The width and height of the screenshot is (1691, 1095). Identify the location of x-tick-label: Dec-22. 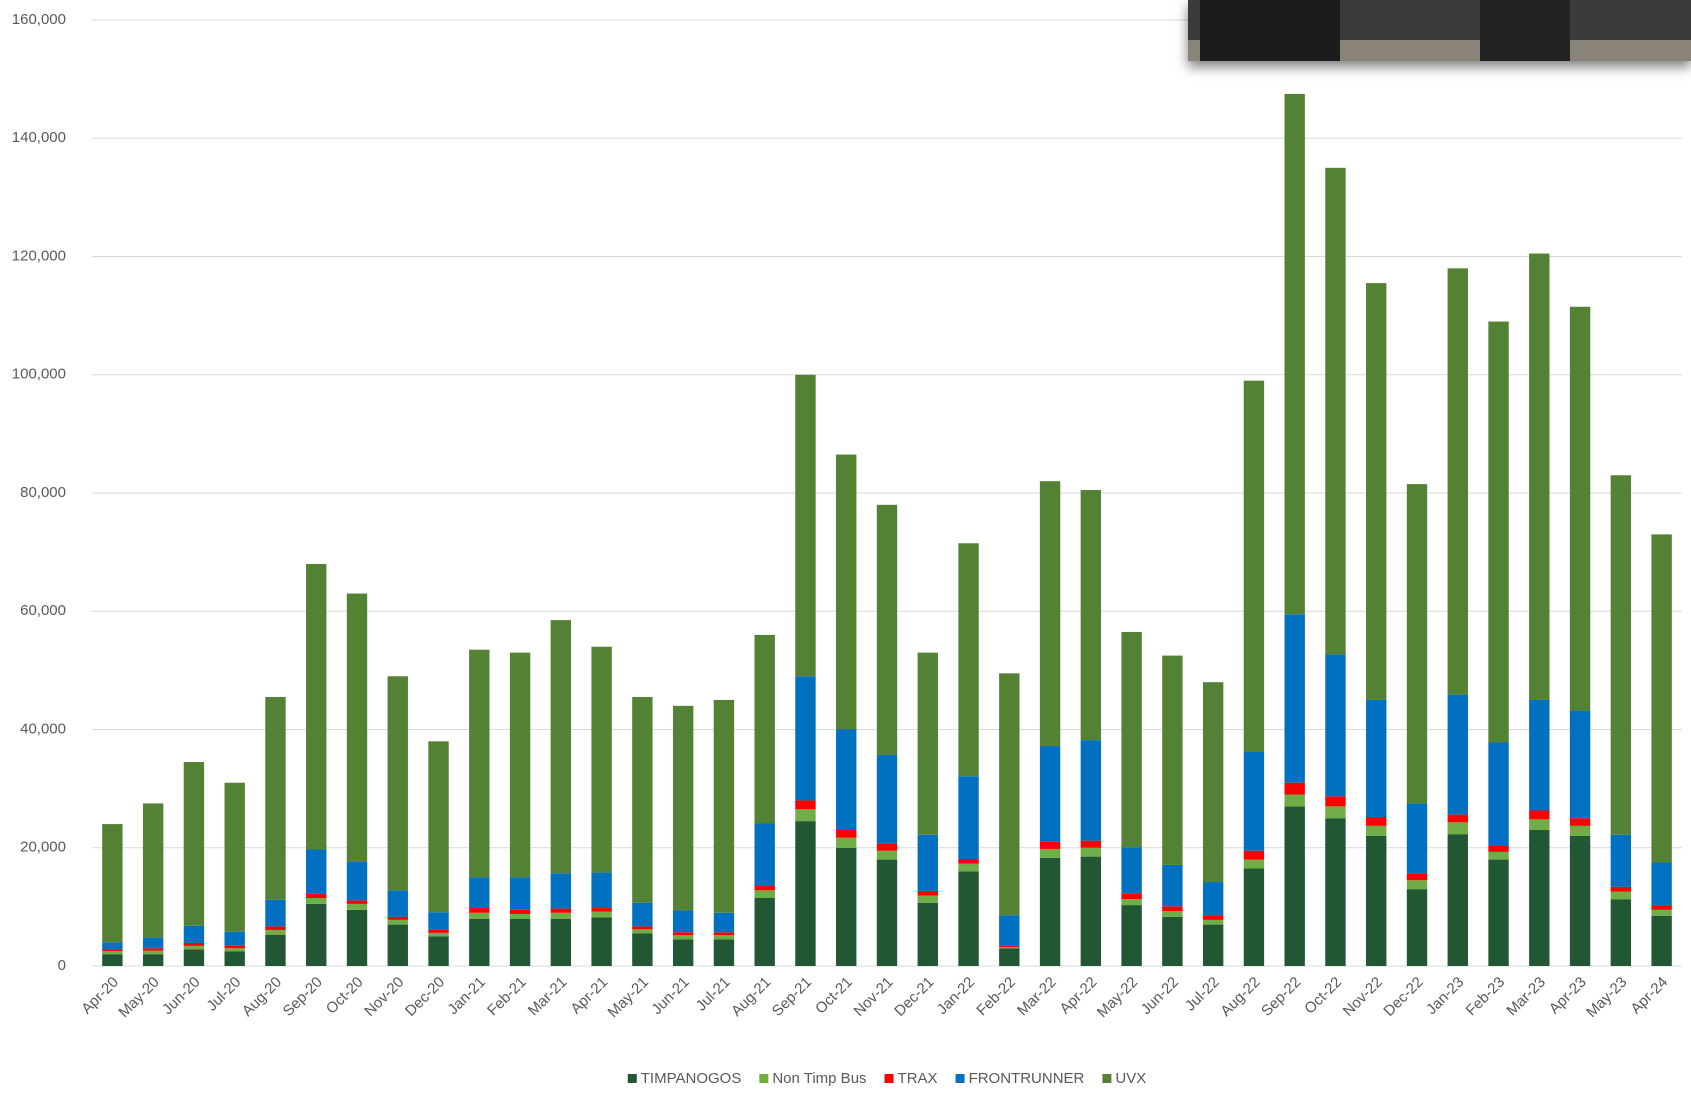
(1403, 997).